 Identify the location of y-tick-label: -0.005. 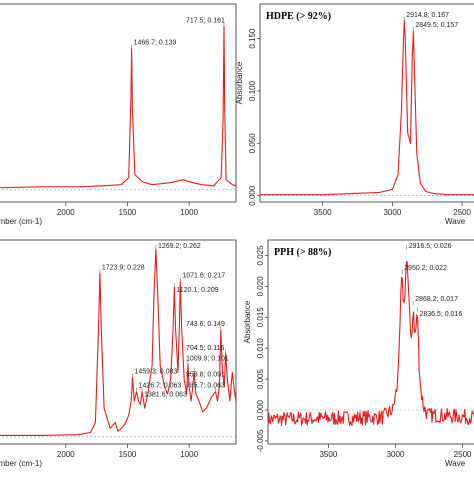
(260, 440).